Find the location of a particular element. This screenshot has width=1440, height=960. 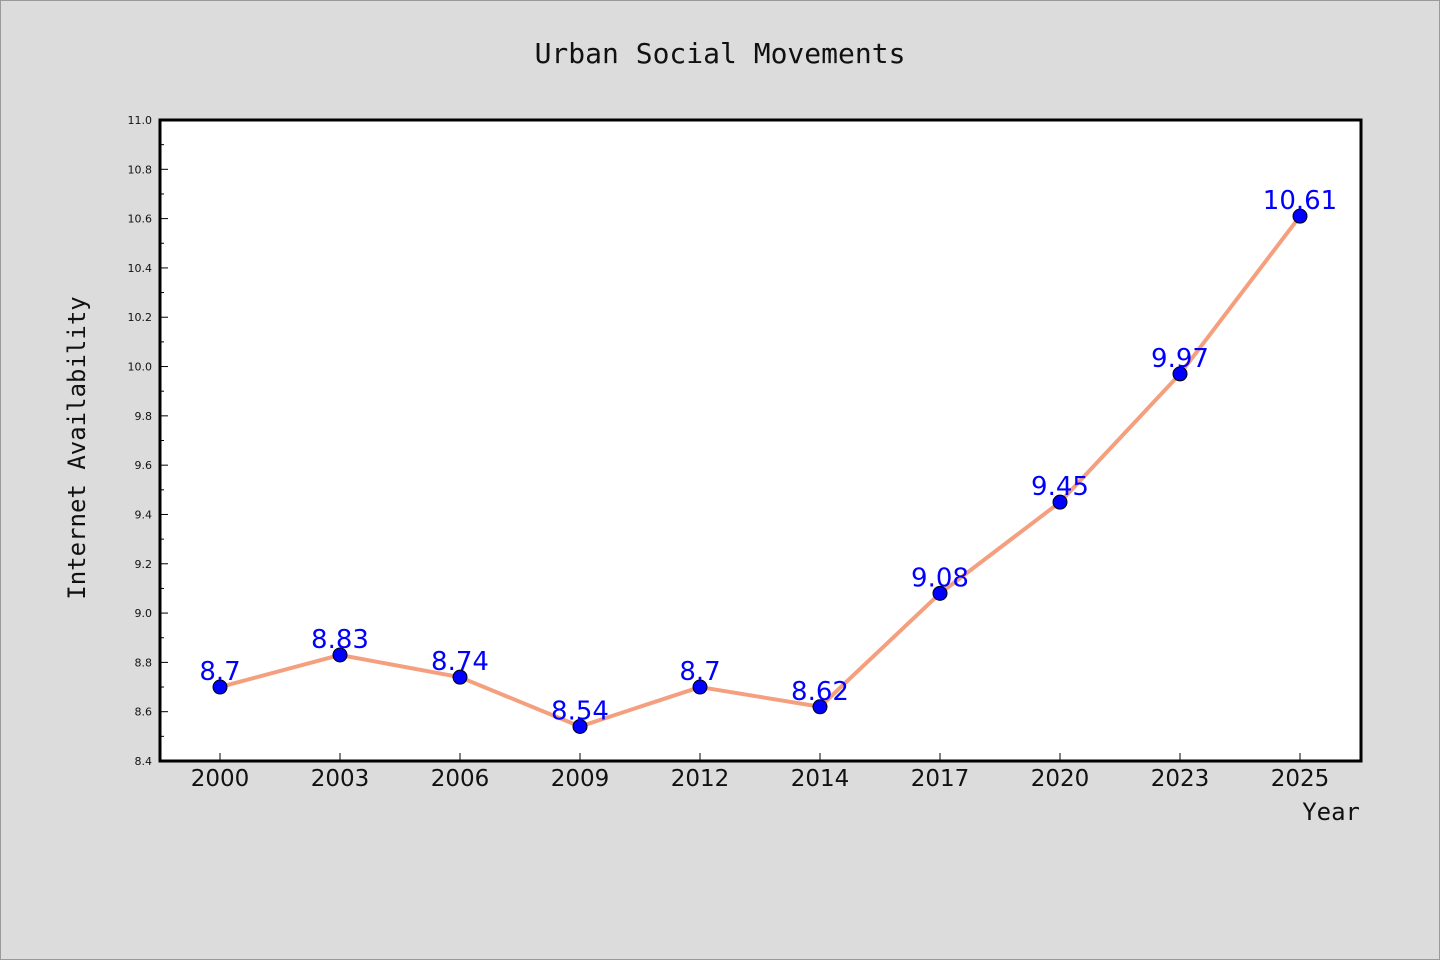

y-tick-label: 11.0 is located at coordinates (140, 120).